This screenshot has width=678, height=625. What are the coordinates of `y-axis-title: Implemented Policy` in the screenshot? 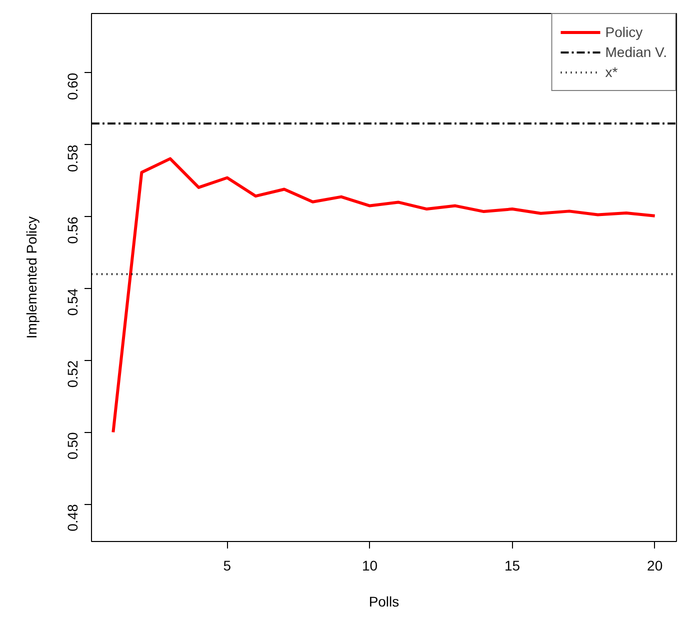 It's located at (32, 277).